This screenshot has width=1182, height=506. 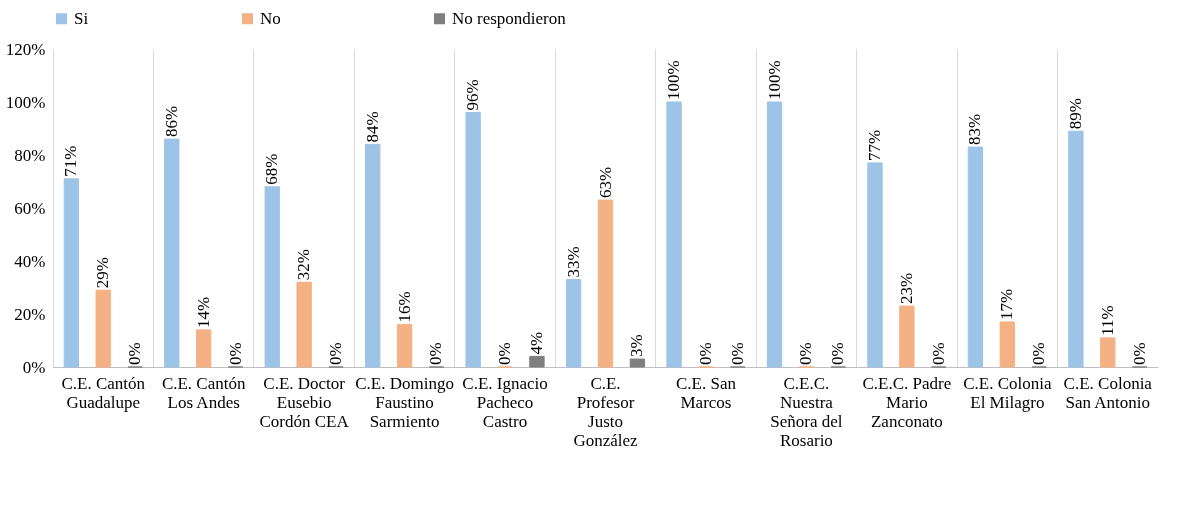 I want to click on x-tick-label: C.E. Profesor Justo González, so click(x=606, y=411).